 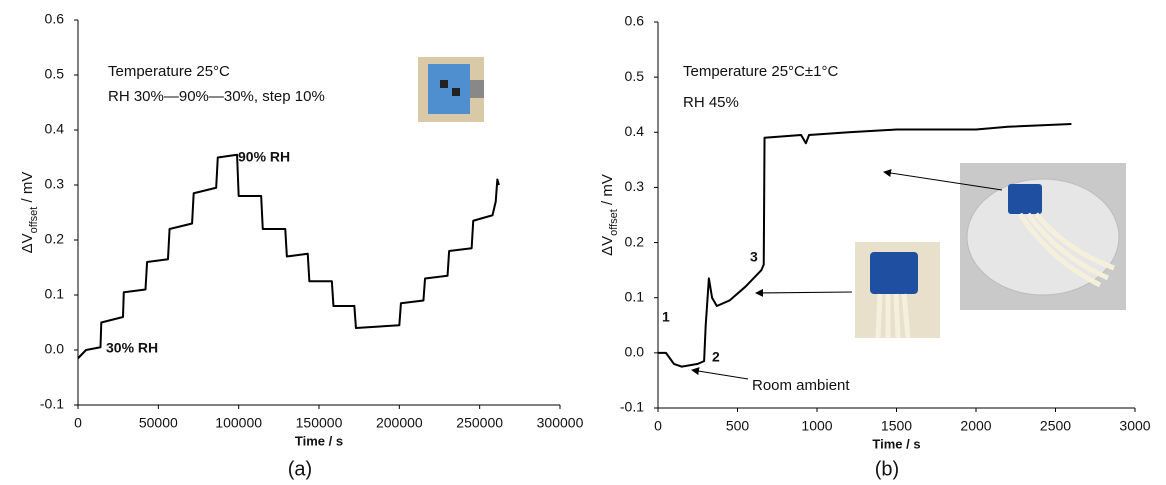 I want to click on annotation: 30% RH, so click(x=132, y=348).